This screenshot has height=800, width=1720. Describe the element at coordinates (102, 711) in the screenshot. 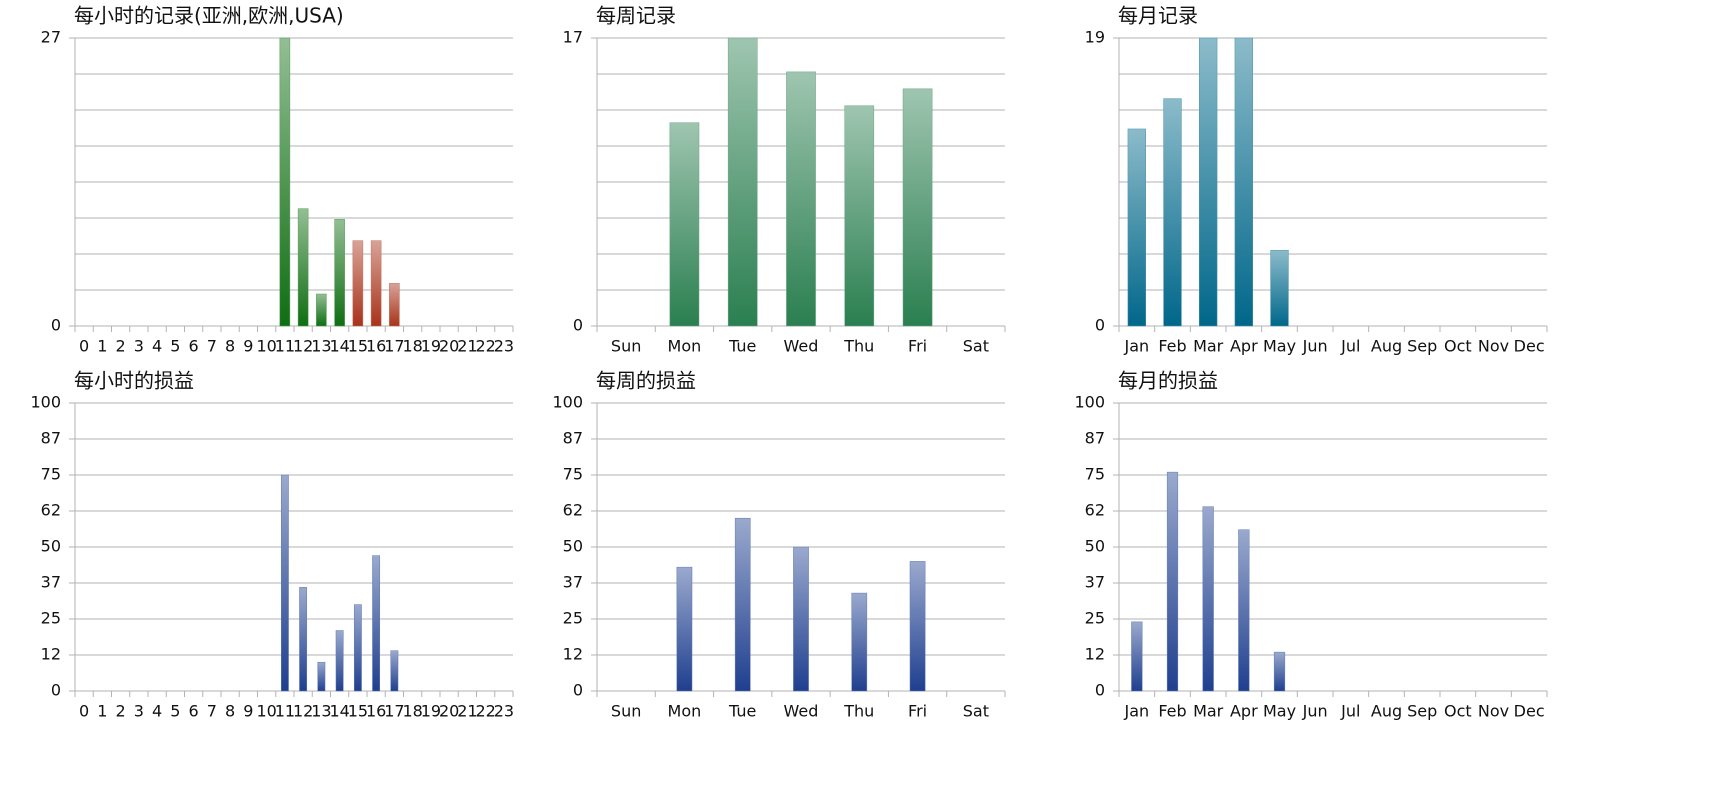

I see `x-tick-label: 1` at that location.